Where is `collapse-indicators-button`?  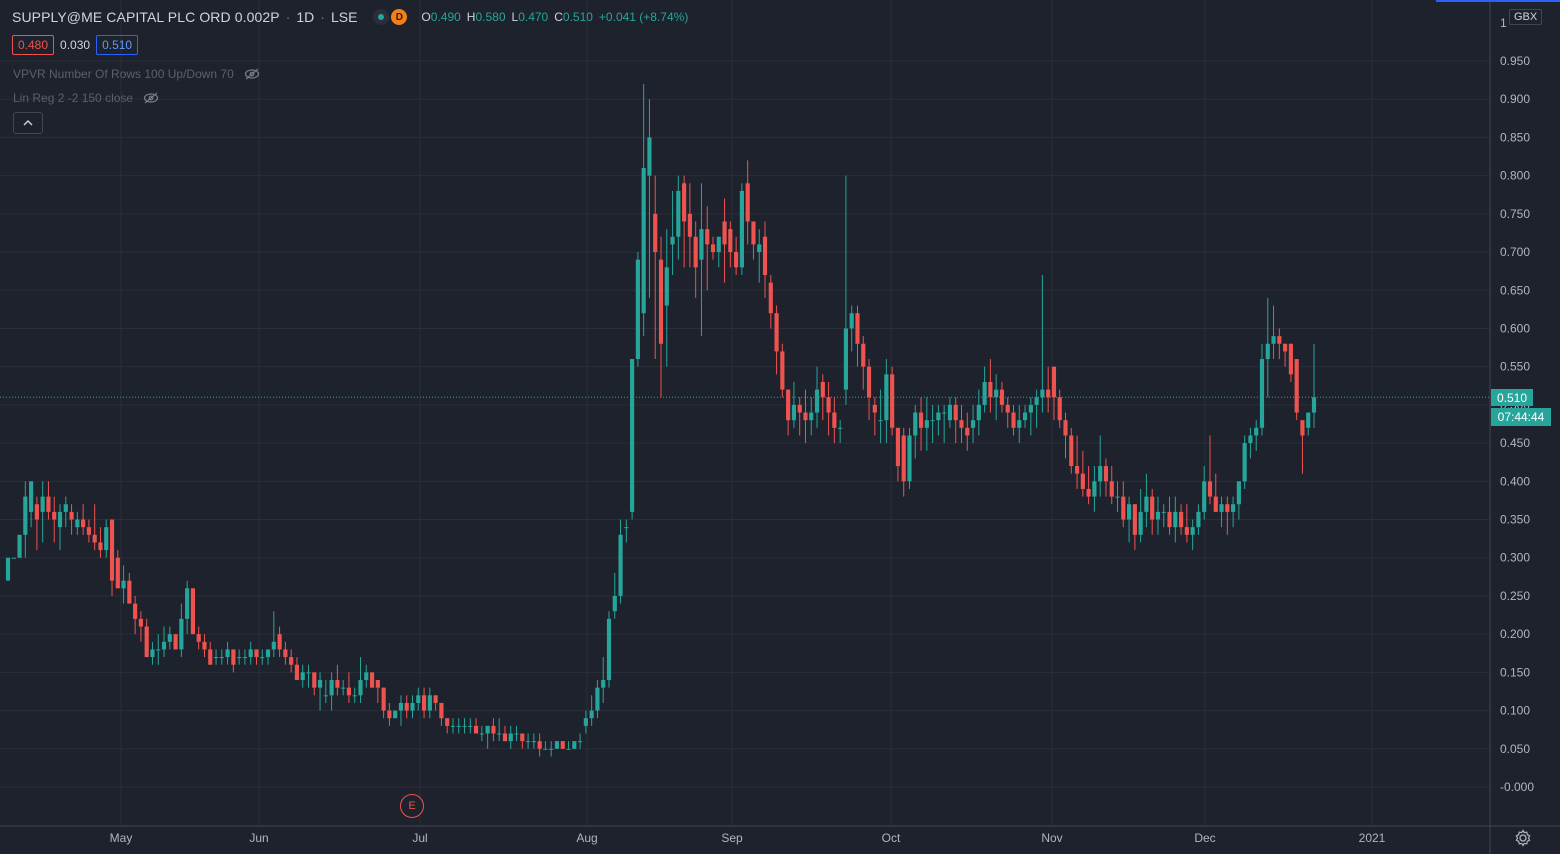
collapse-indicators-button is located at coordinates (28, 123).